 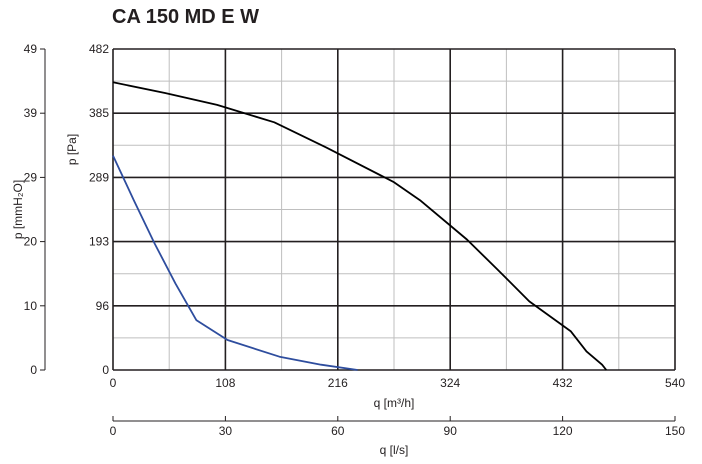 I want to click on y-axis-label-mmh2o: p [mmH₂O], so click(x=18, y=209).